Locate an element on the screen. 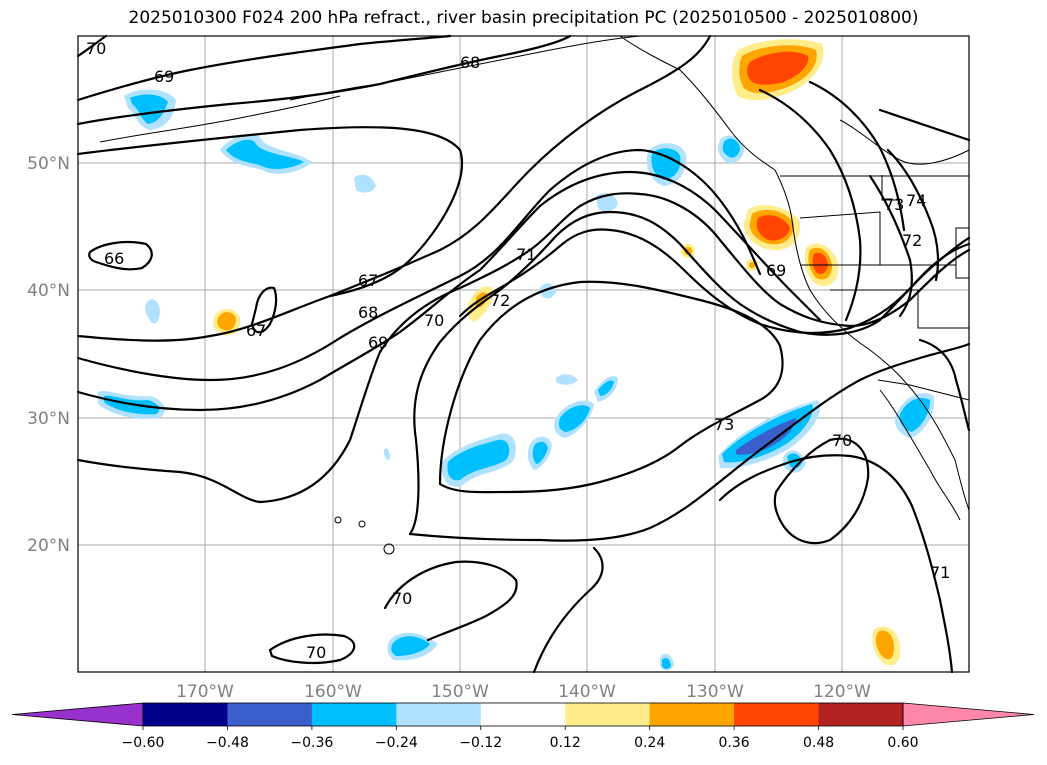 The image size is (1047, 765). colorbar-tick-label: 0.12 is located at coordinates (565, 743).